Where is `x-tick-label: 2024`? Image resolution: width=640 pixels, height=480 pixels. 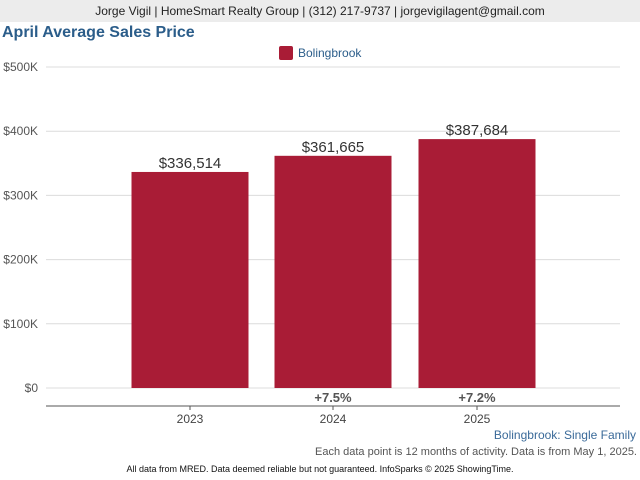
x-tick-label: 2024 is located at coordinates (333, 419).